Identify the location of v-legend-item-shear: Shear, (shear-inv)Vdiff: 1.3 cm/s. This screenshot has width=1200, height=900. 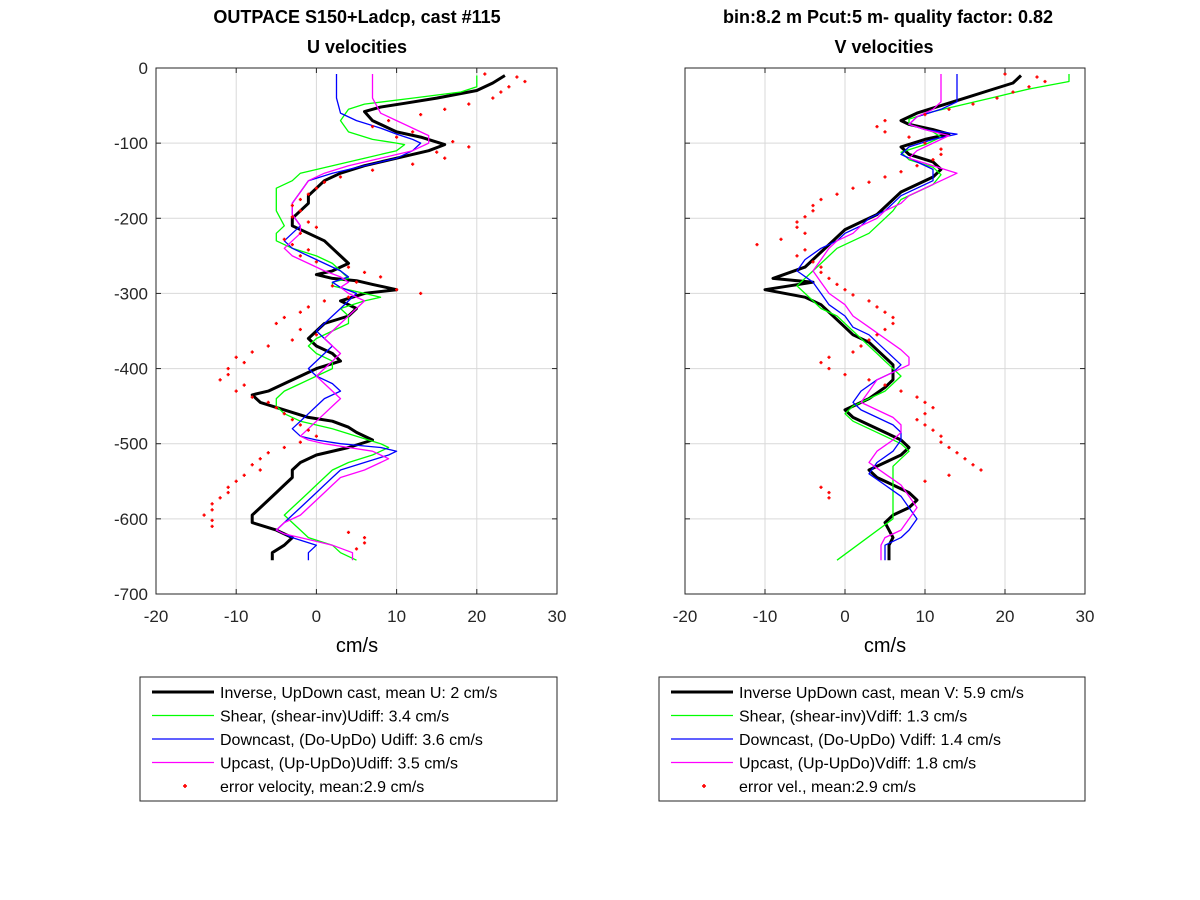
(819, 717).